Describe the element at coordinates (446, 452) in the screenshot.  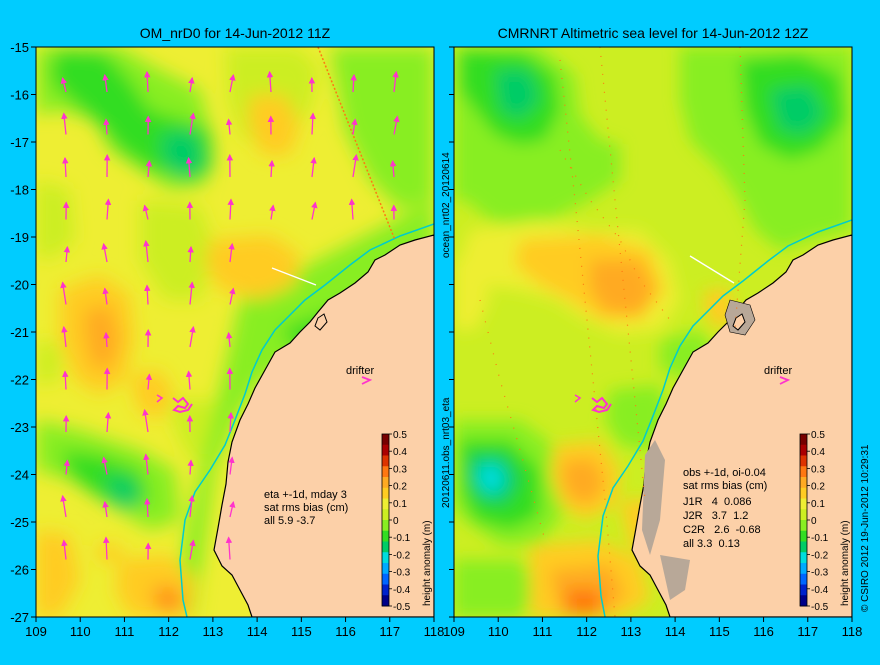
I see `run-id-label: 20120611.obs_nrt03_eta` at that location.